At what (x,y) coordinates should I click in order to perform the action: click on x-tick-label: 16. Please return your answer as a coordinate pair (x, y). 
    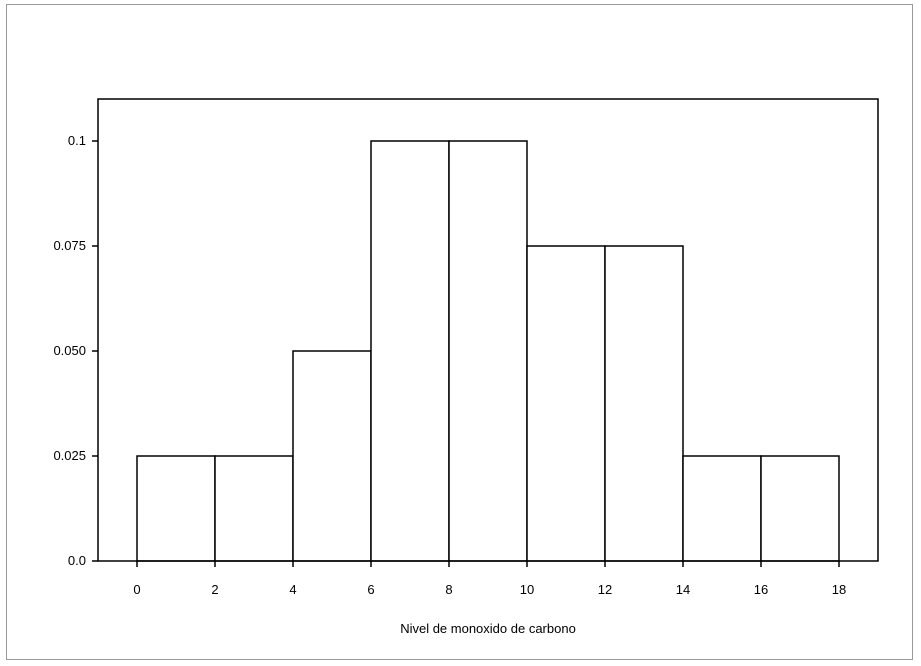
    Looking at the image, I should click on (761, 589).